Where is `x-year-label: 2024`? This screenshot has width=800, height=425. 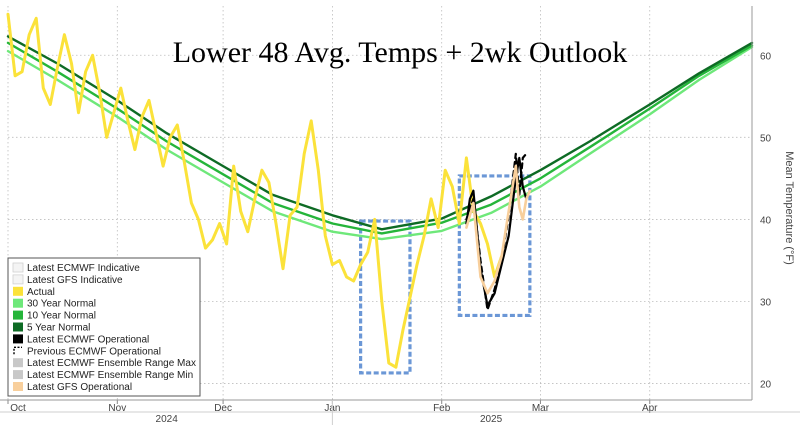
x-year-label: 2024 is located at coordinates (167, 419).